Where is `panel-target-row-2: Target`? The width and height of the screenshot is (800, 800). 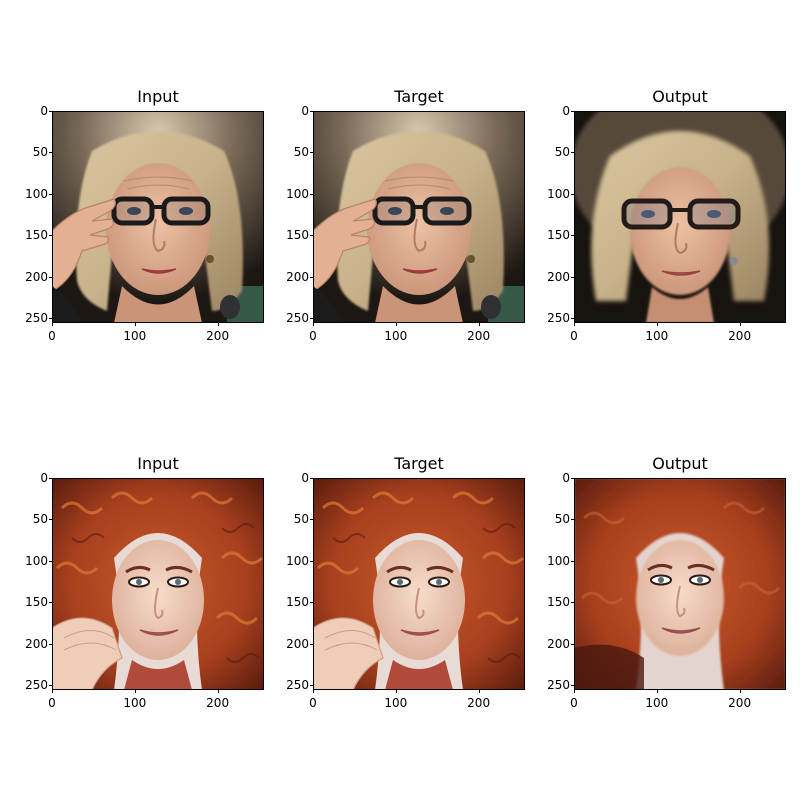 panel-target-row-2: Target is located at coordinates (405, 582).